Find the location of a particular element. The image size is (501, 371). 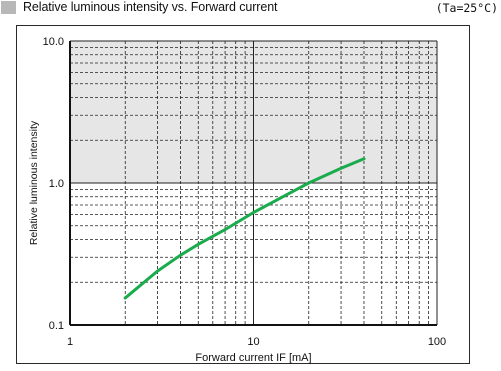

header-marker-square is located at coordinates (8, 7).